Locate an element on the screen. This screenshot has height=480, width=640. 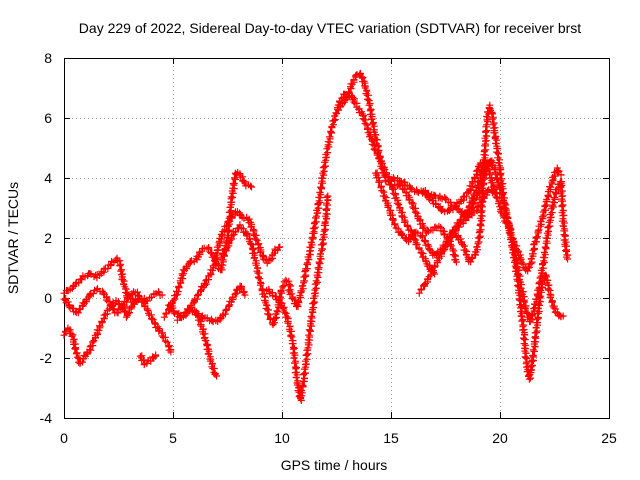
y-tick-label: 0 is located at coordinates (48, 298).